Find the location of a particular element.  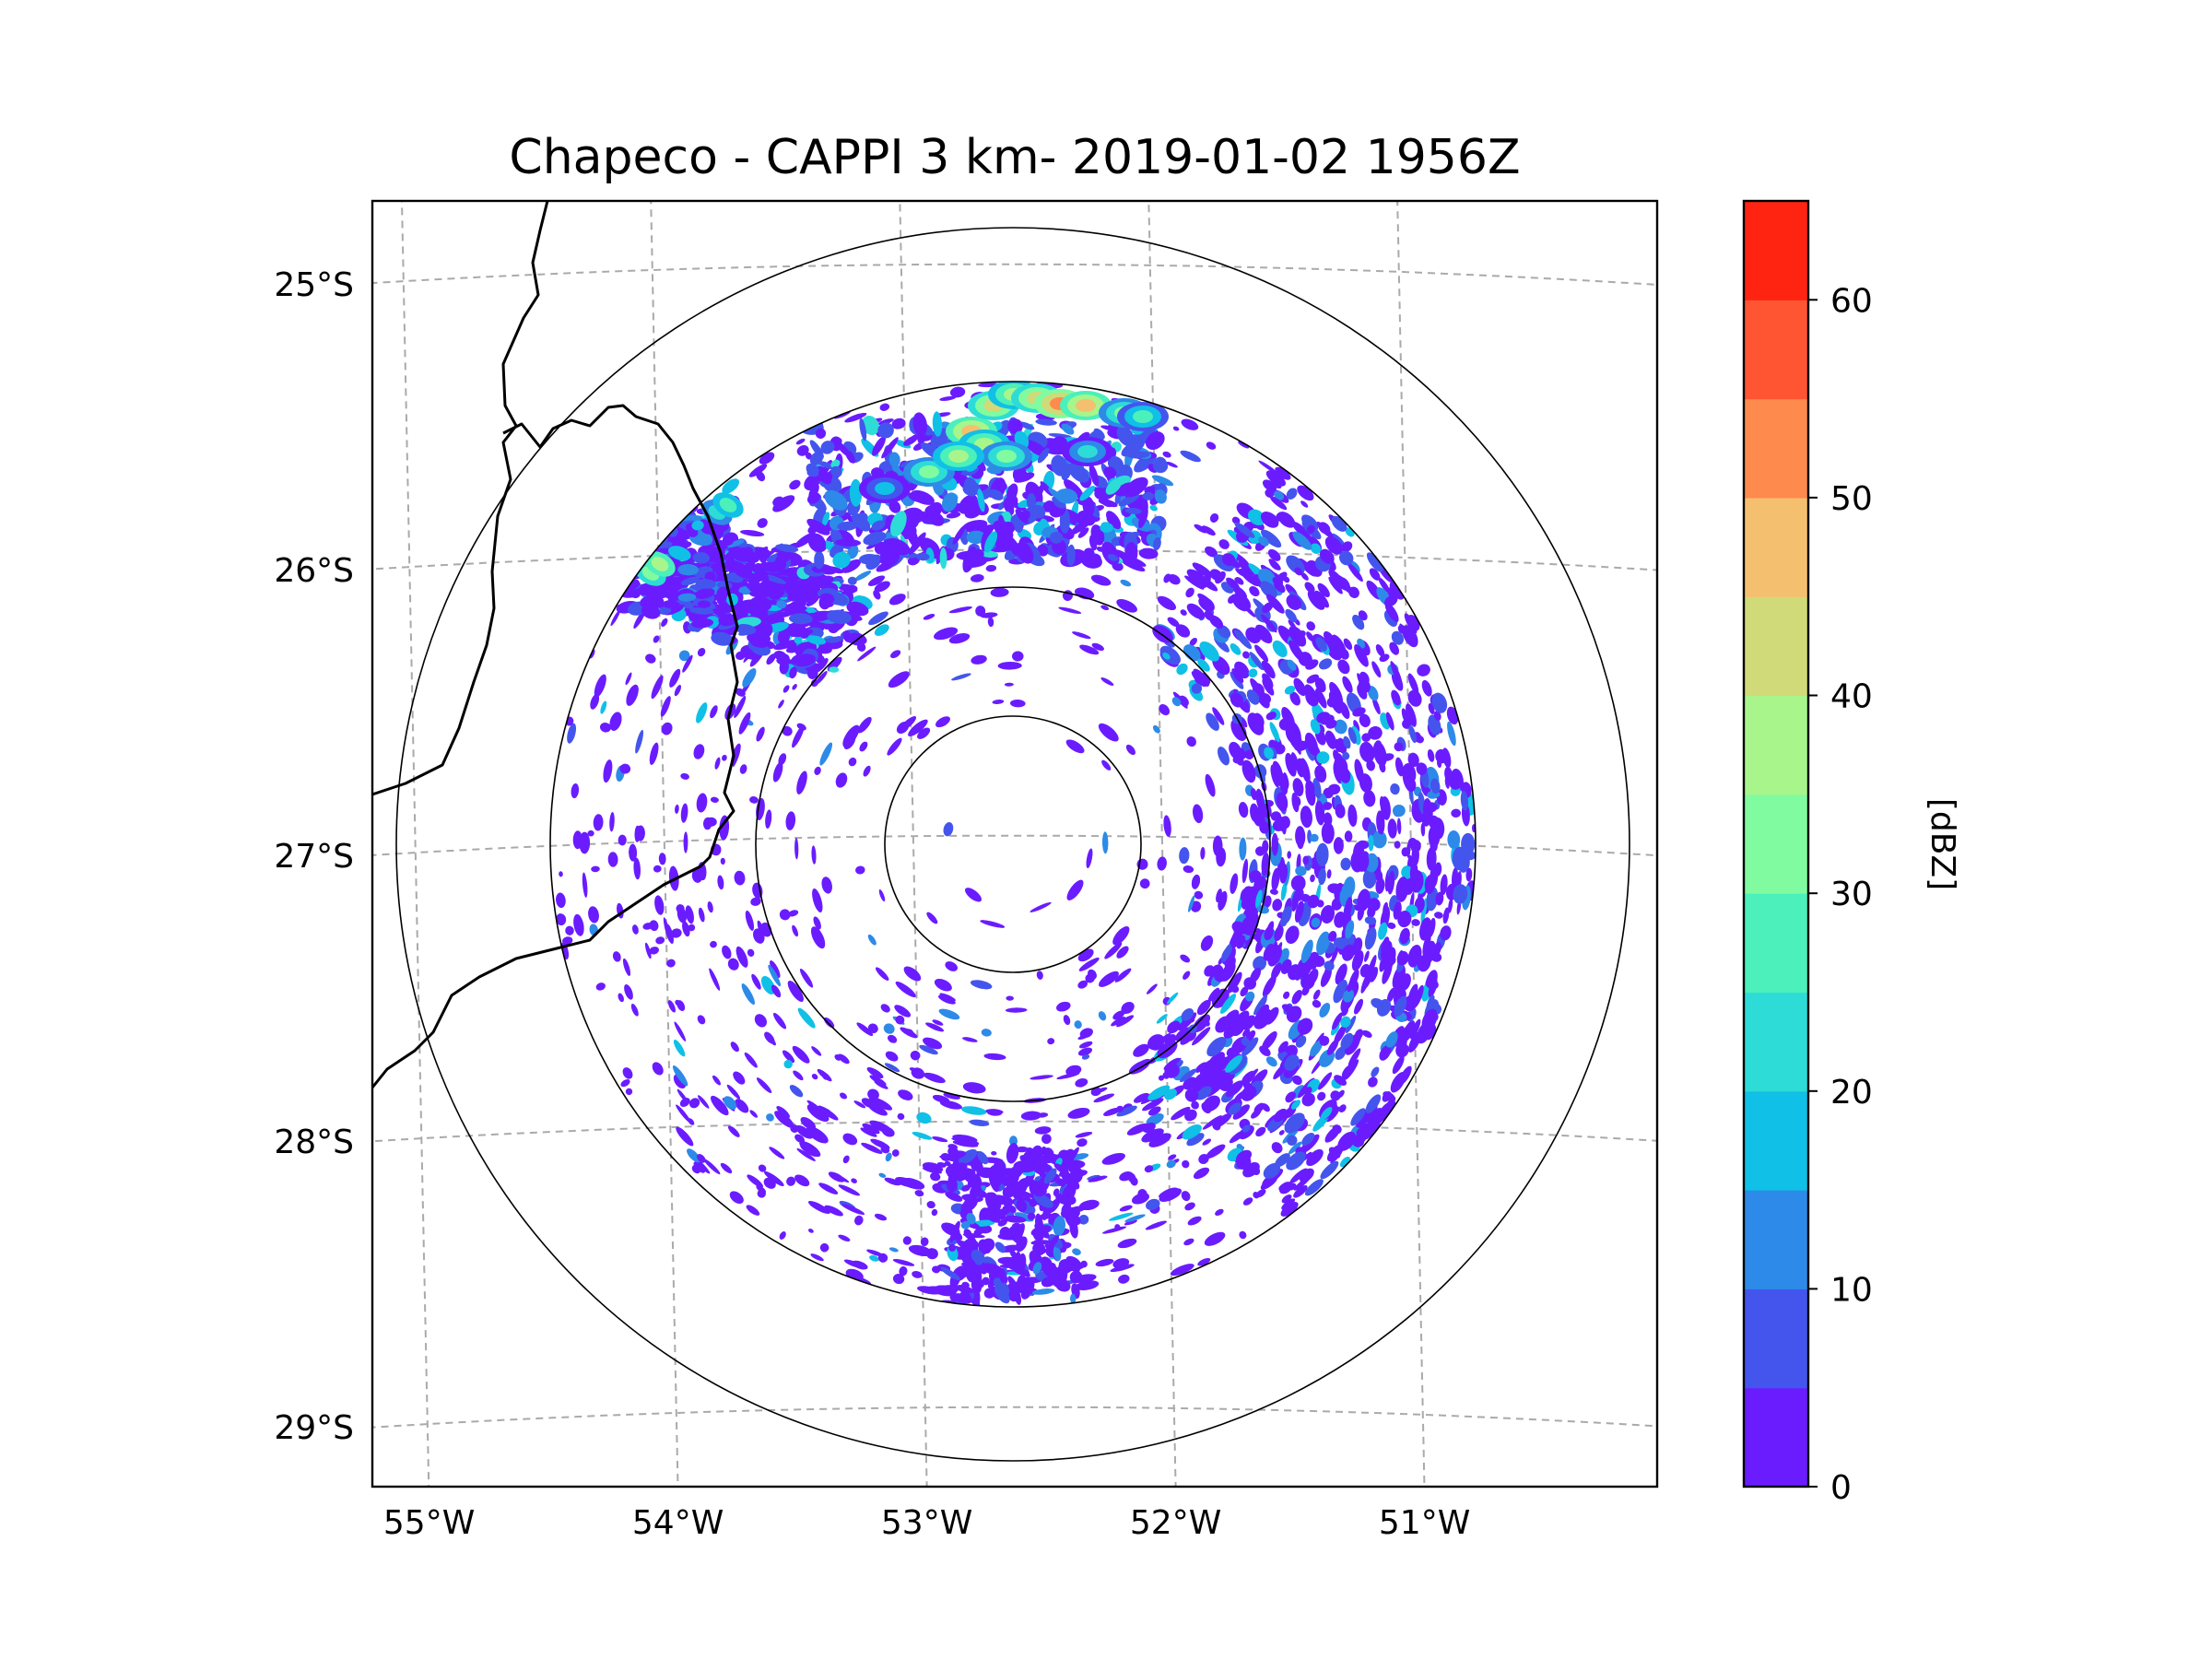

colorbar-tick-label: 60 is located at coordinates (1851, 301).